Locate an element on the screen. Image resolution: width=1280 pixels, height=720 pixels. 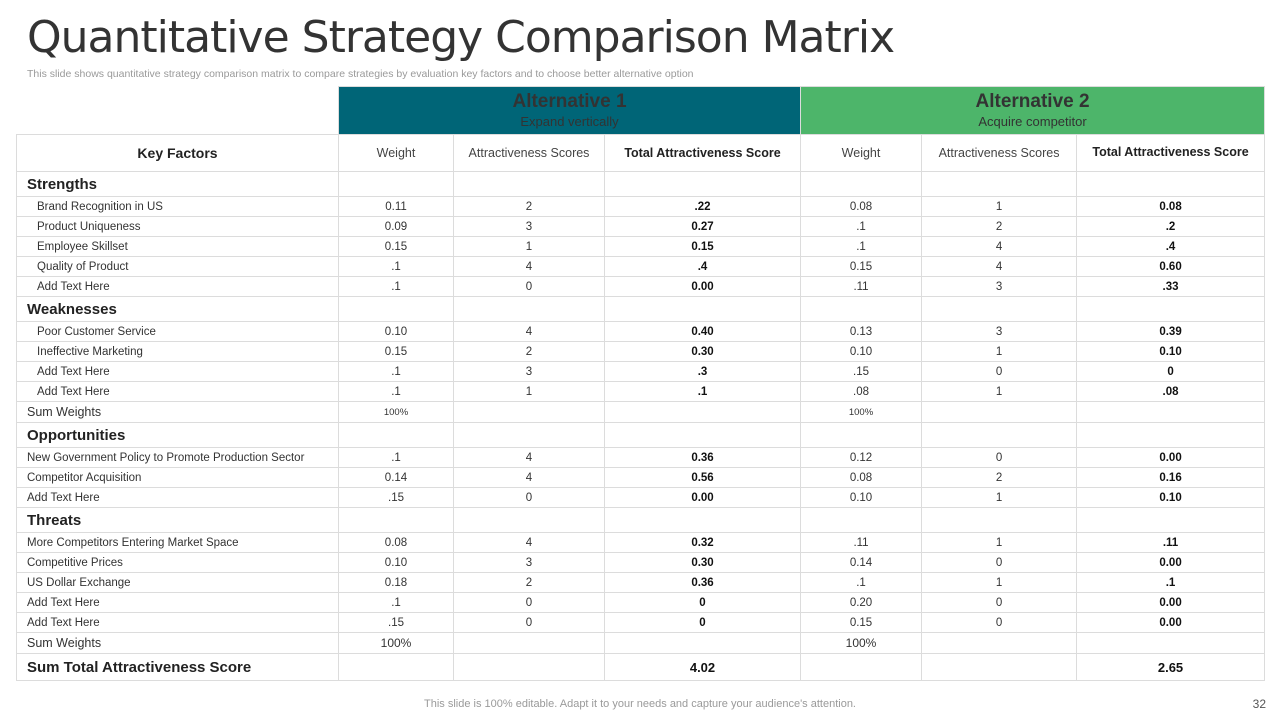
alt2-total: .1 is located at coordinates (1171, 582).